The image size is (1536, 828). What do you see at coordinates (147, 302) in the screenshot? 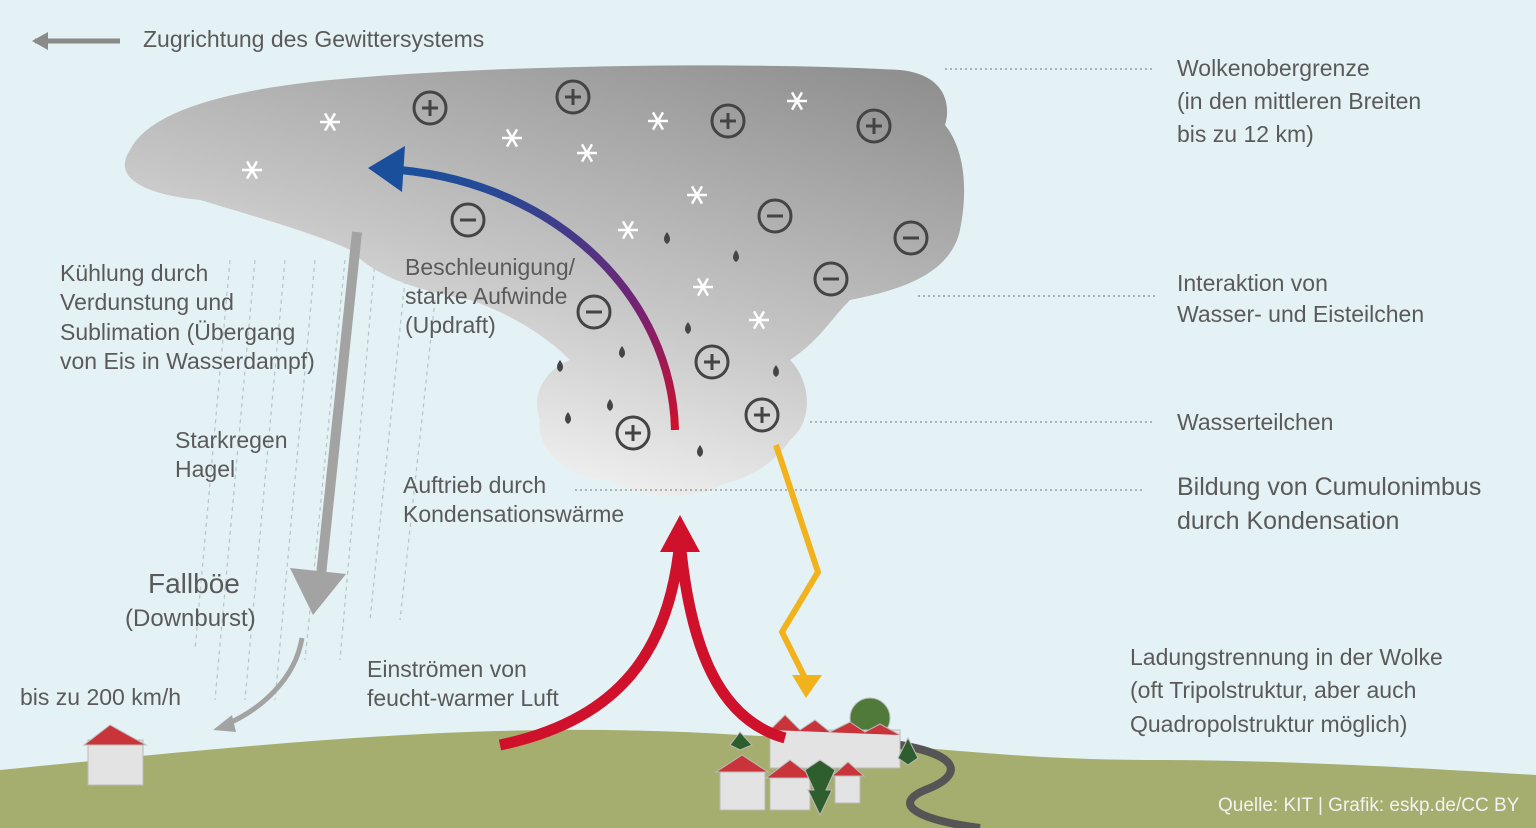
I see `label: Verdunstung und` at bounding box center [147, 302].